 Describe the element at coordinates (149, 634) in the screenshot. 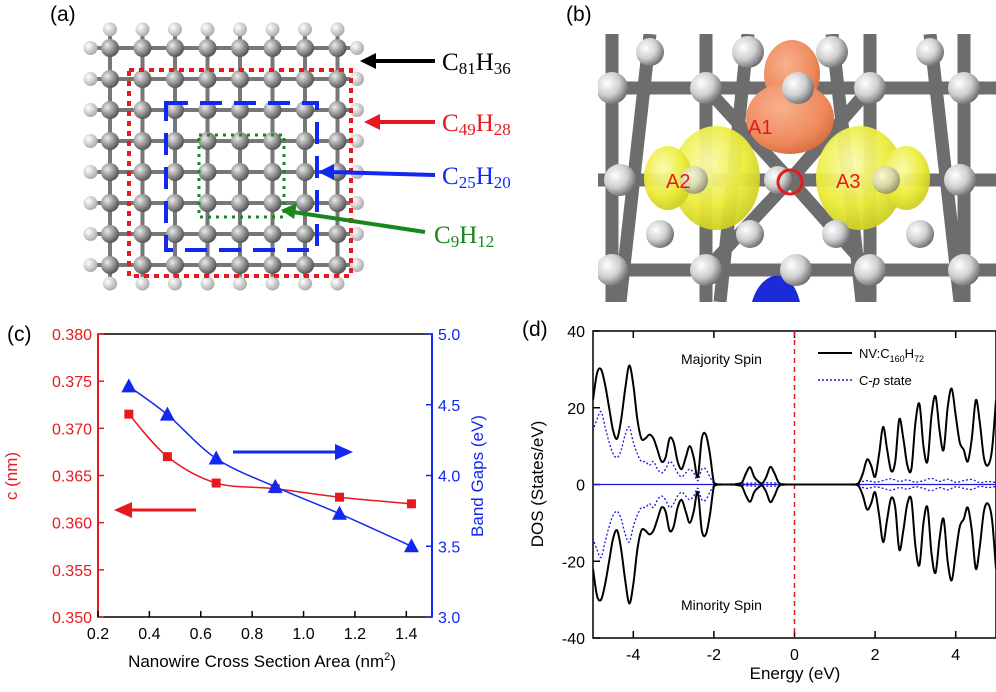

I see `c-x-tick-label: 0.4` at that location.